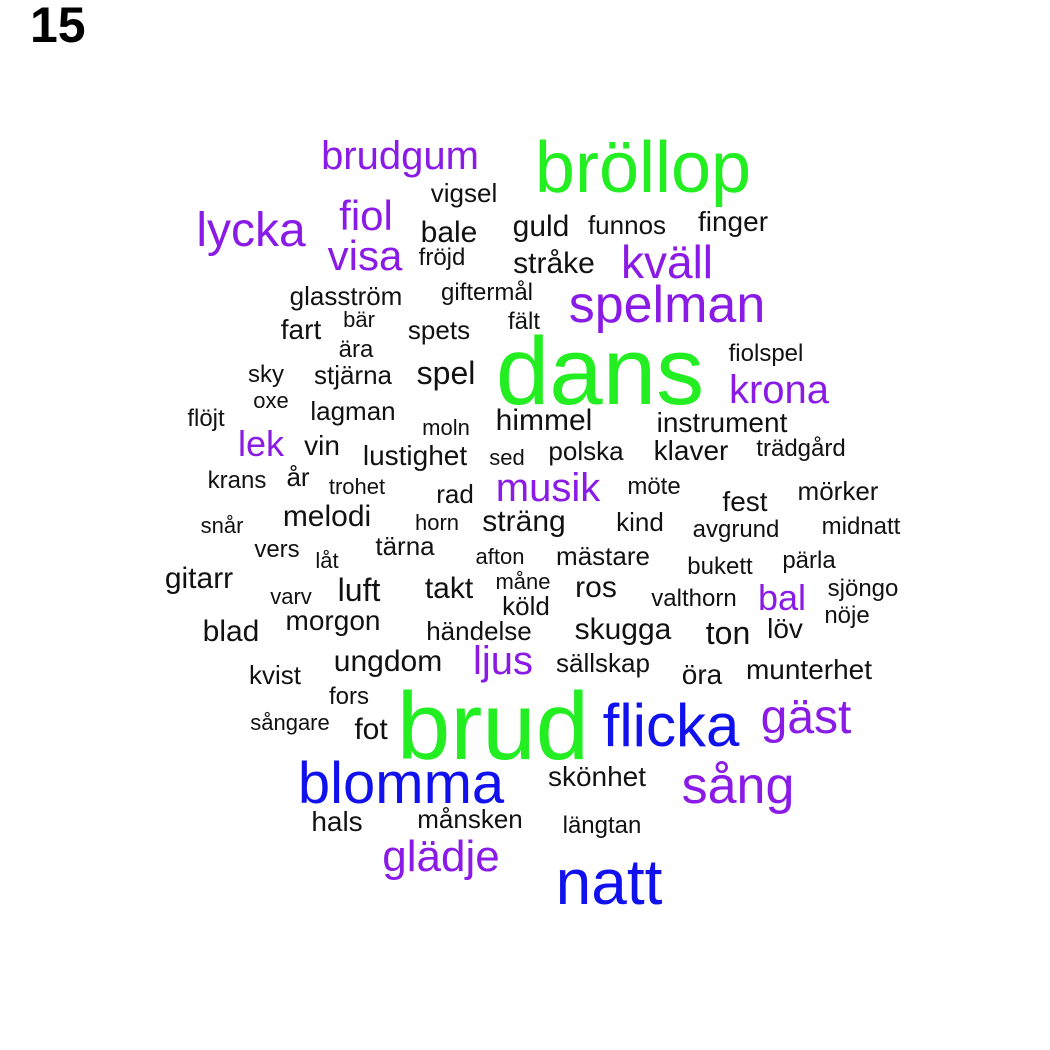  What do you see at coordinates (353, 375) in the screenshot?
I see `word-37: stjärna` at bounding box center [353, 375].